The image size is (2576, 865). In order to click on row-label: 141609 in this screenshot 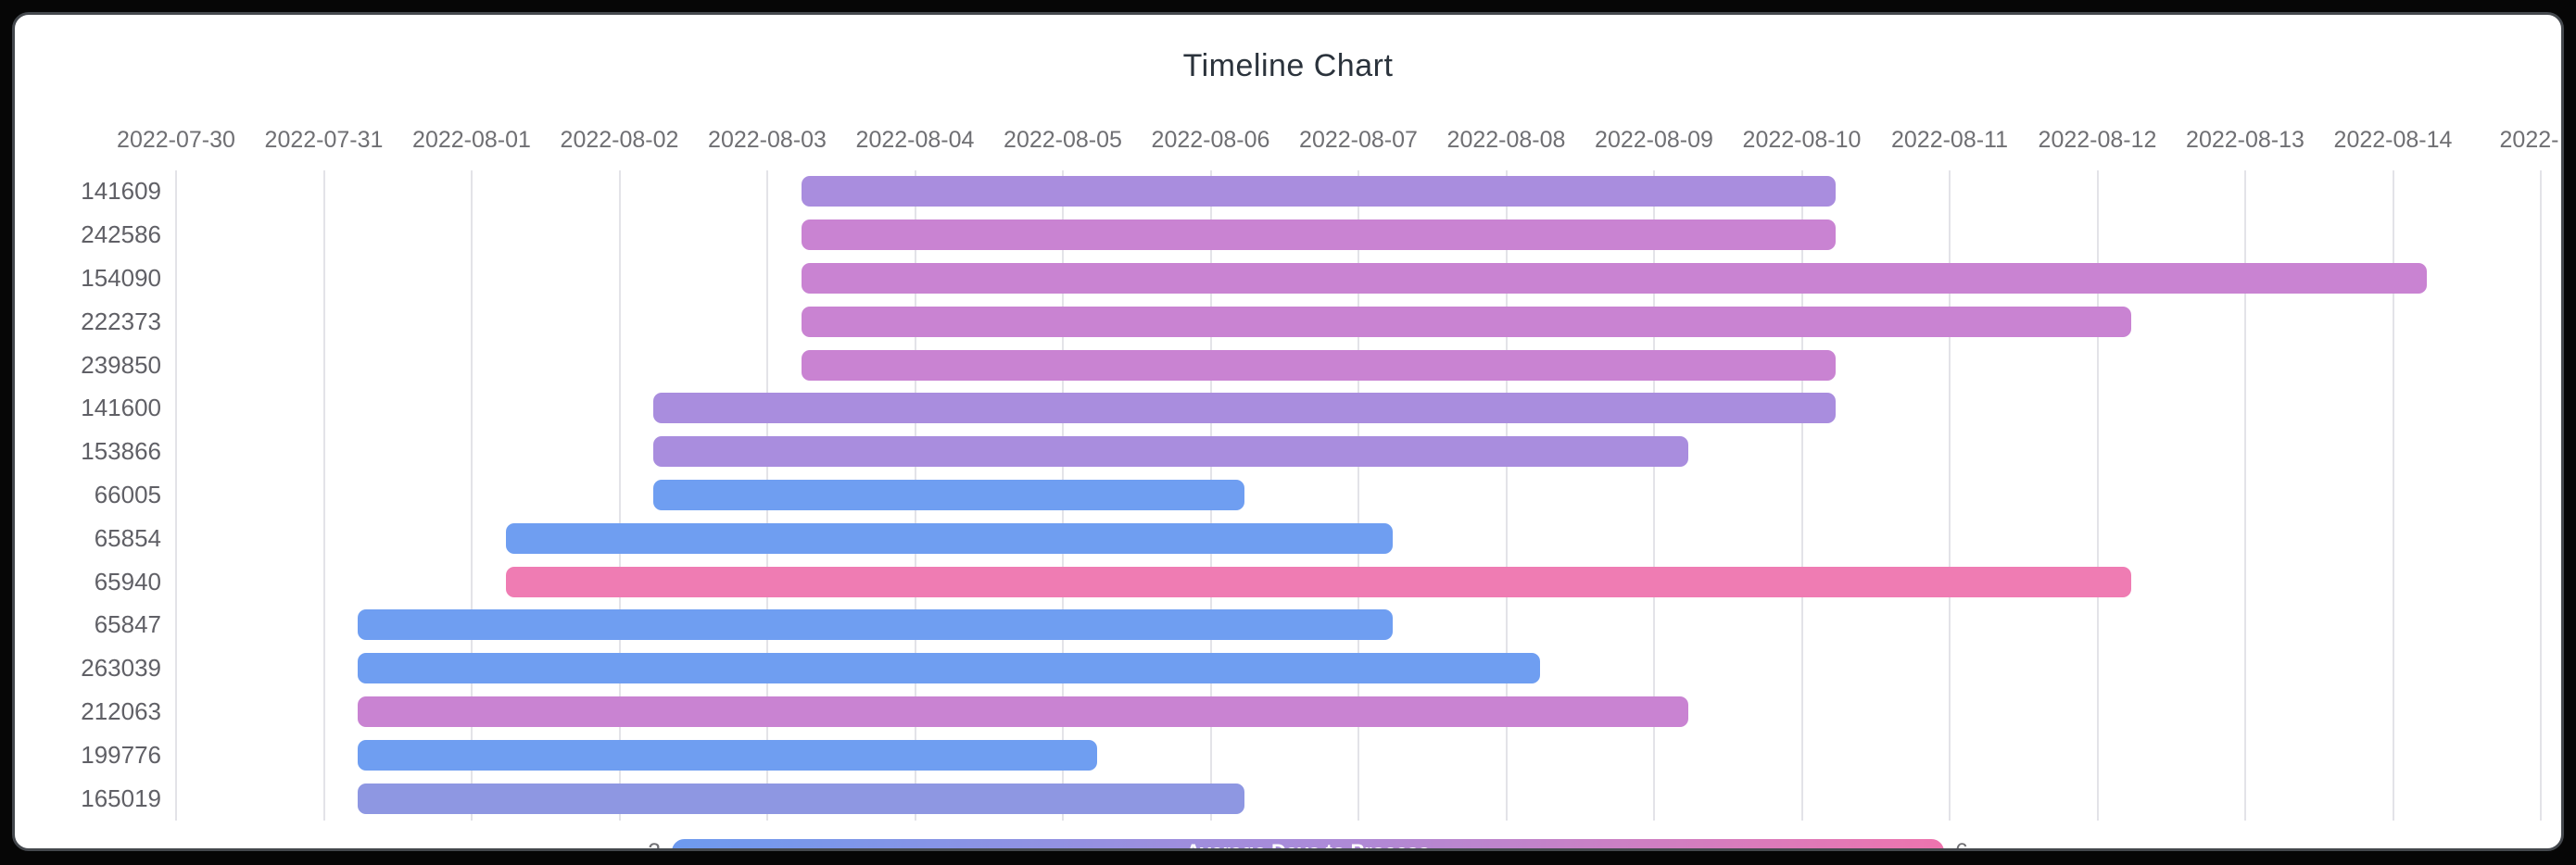, I will do `click(121, 191)`.